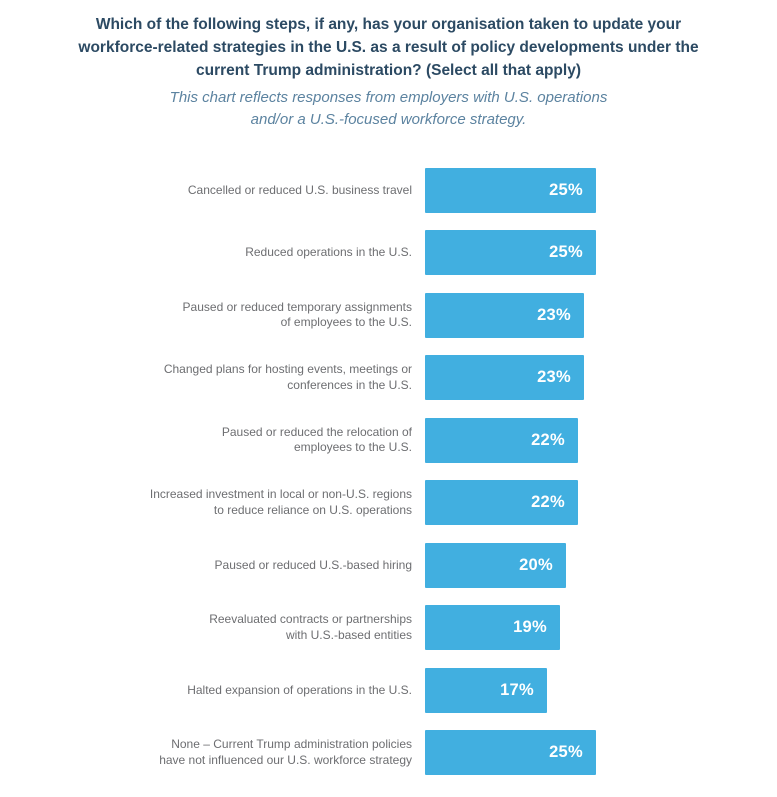 The width and height of the screenshot is (777, 797). I want to click on chart-row: Reduced operations in the U.S. 25%, so click(388, 253).